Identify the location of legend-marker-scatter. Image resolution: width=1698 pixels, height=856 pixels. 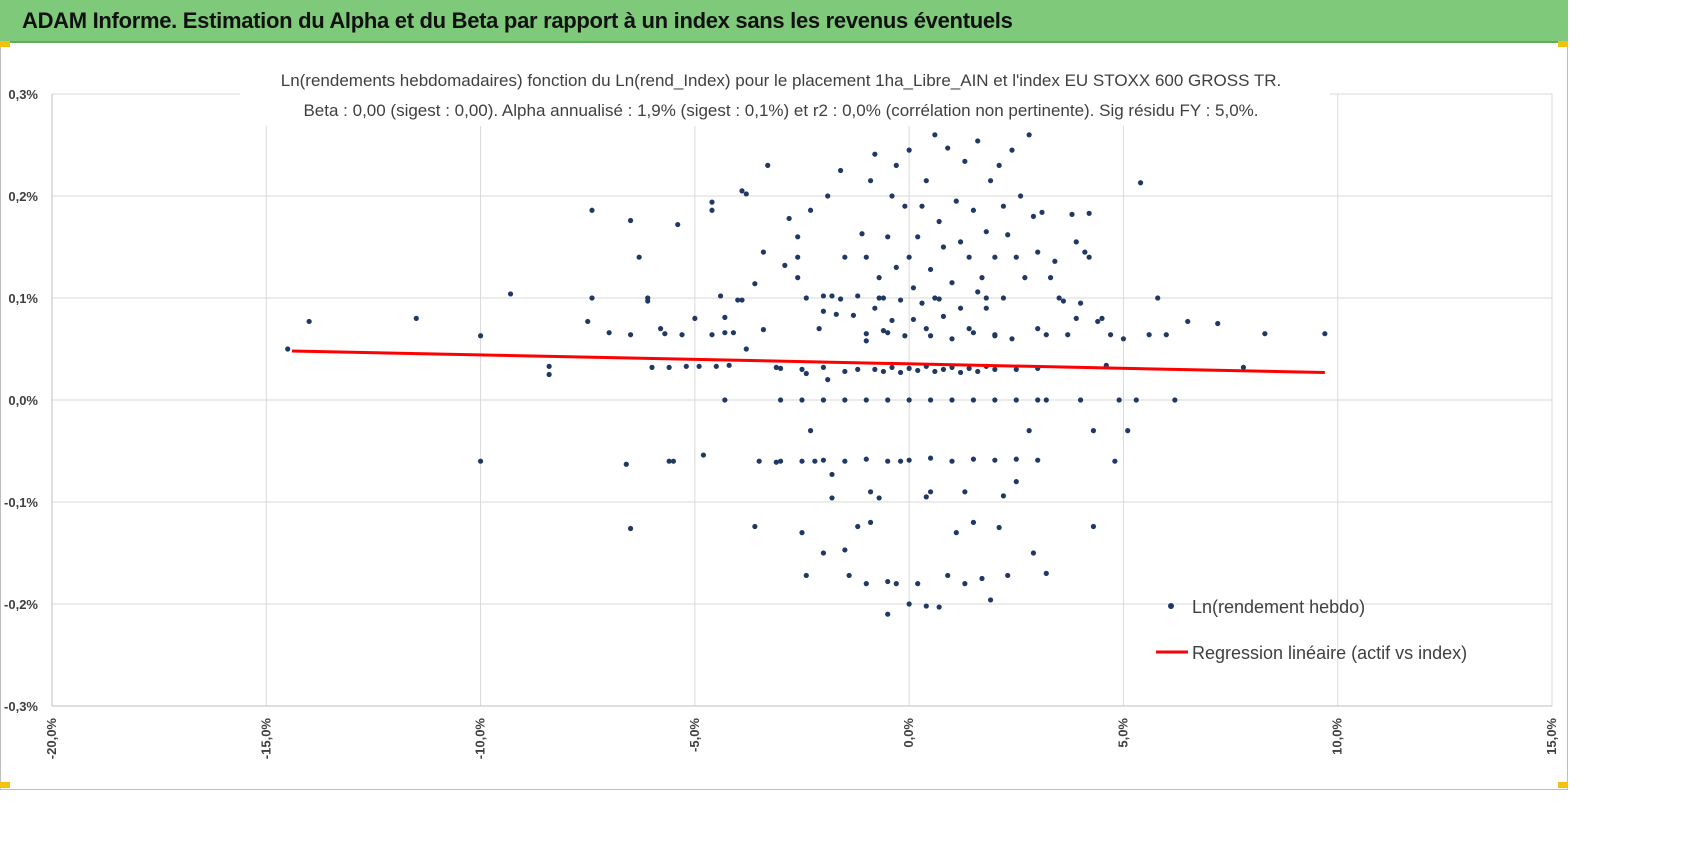
(1171, 606).